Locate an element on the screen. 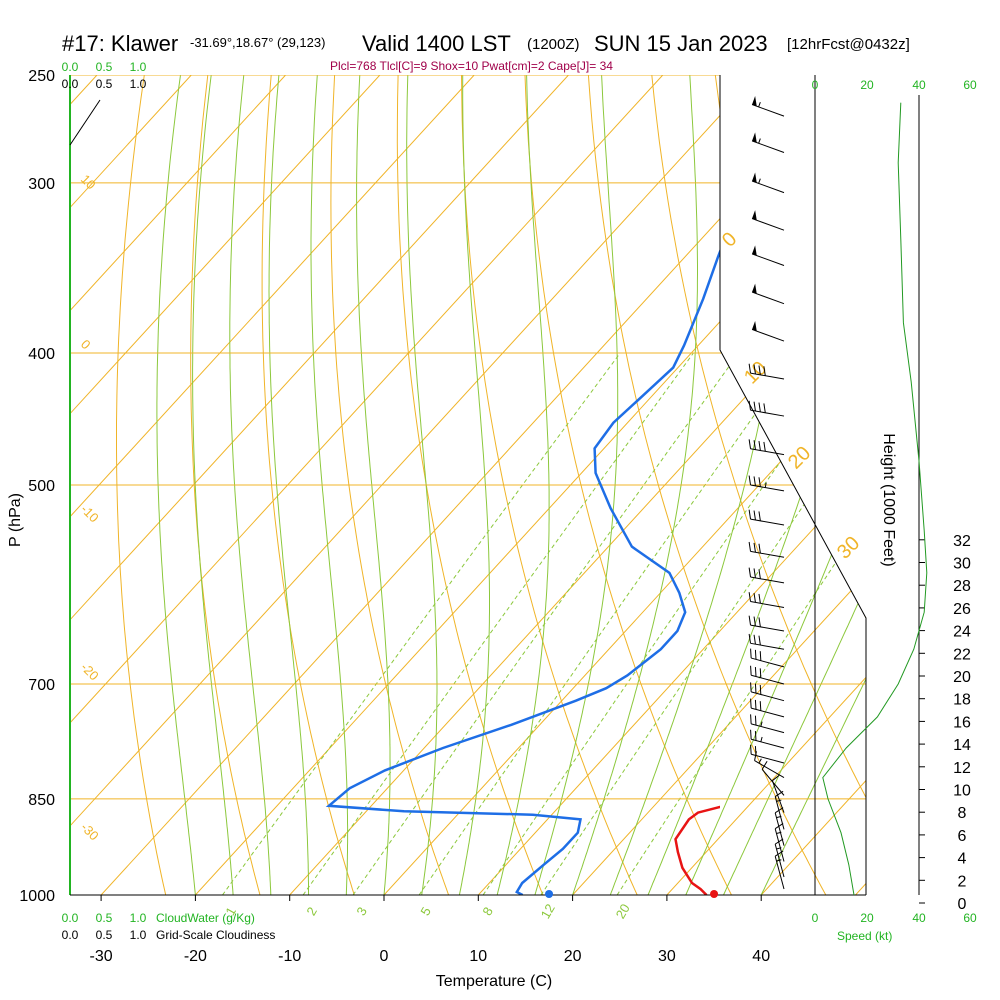 This screenshot has width=1000, height=1000. mixing-ratio-label: 2 is located at coordinates (311, 911).